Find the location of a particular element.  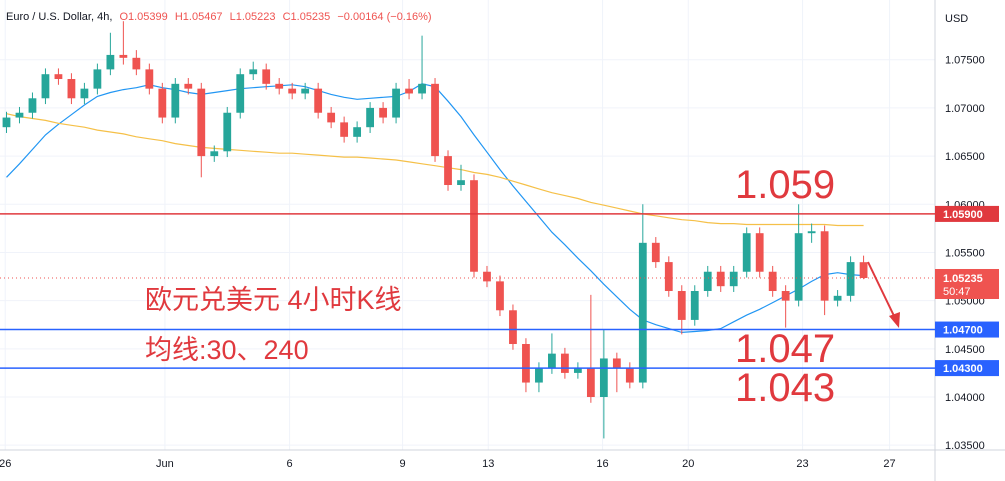

countdown: 50:47 is located at coordinates (957, 292).